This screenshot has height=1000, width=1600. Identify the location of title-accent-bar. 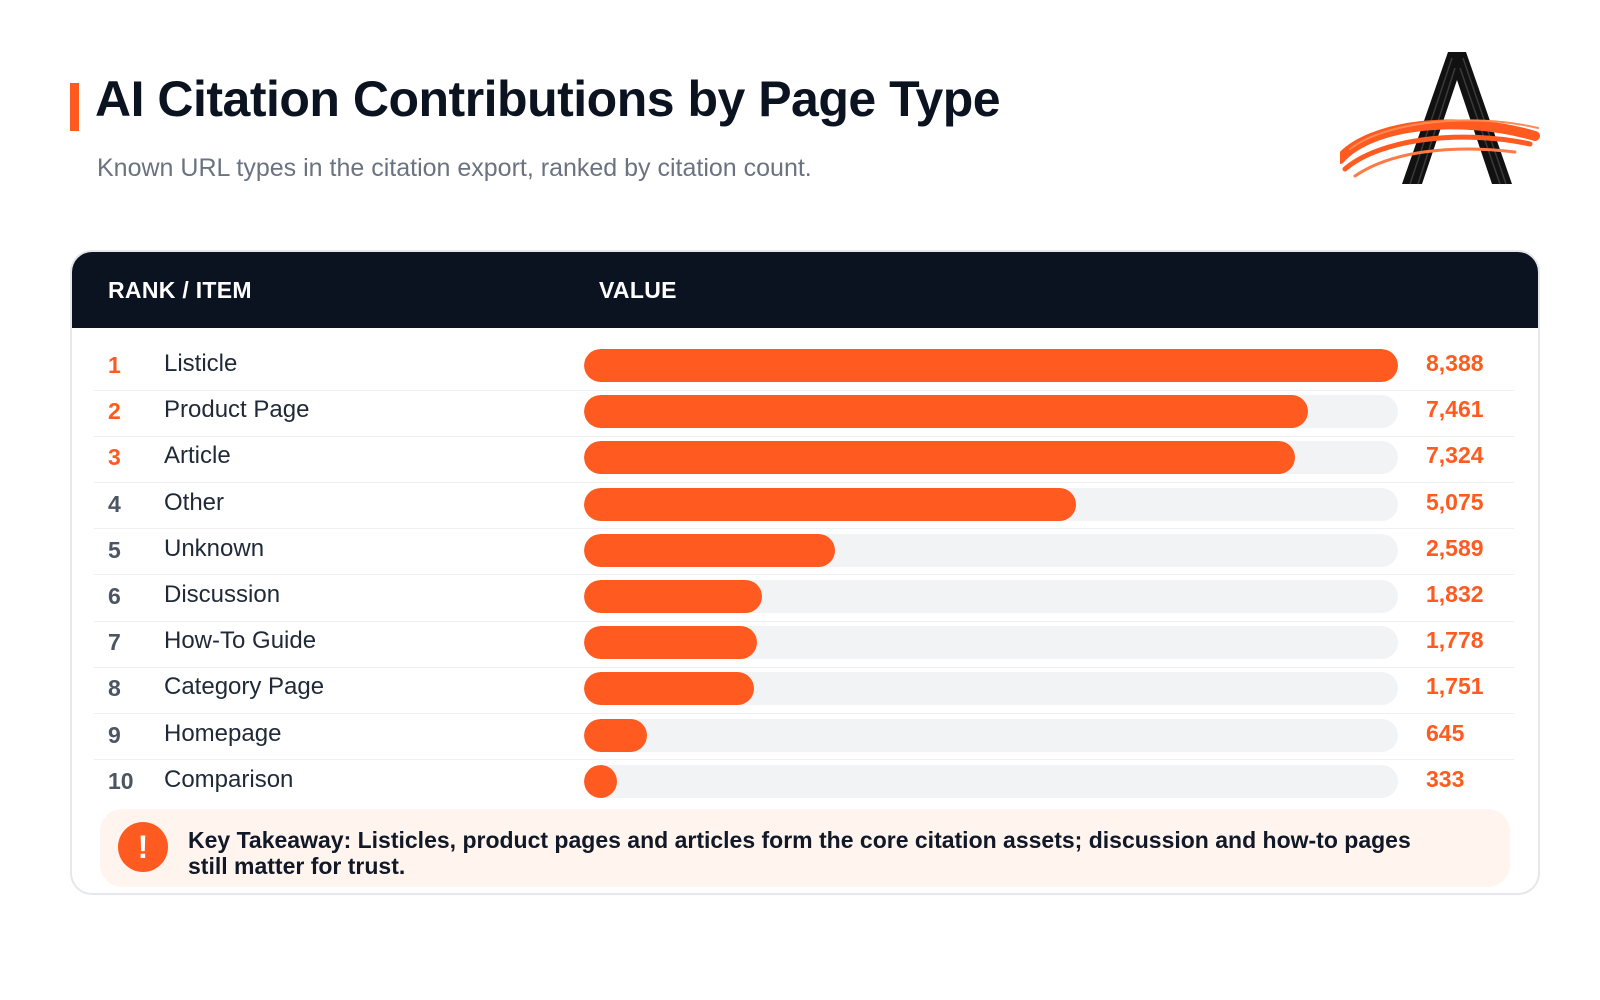
(74, 107).